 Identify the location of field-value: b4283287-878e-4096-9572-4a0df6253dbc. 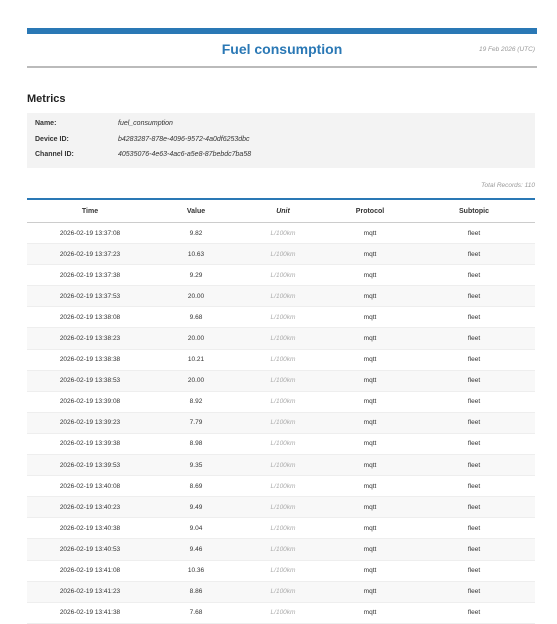
(184, 139).